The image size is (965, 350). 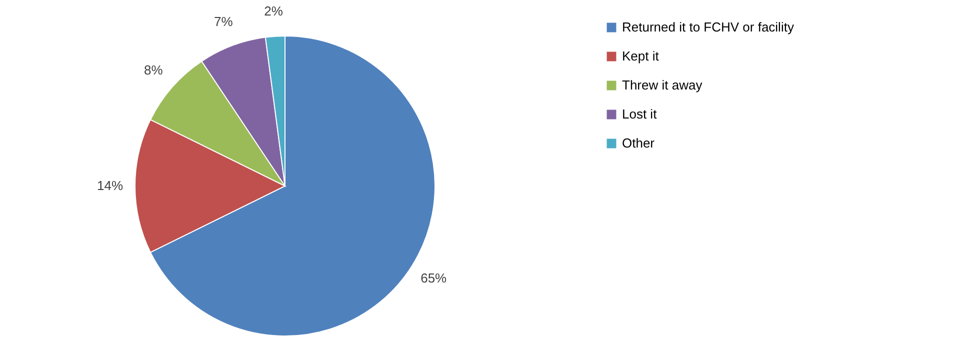 I want to click on data-label: 14%, so click(x=110, y=185).